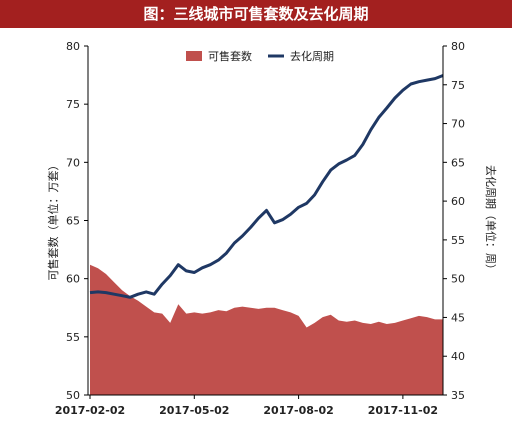  What do you see at coordinates (491, 220) in the screenshot?
I see `right-axis-title: 去化周期（单位：周）` at bounding box center [491, 220].